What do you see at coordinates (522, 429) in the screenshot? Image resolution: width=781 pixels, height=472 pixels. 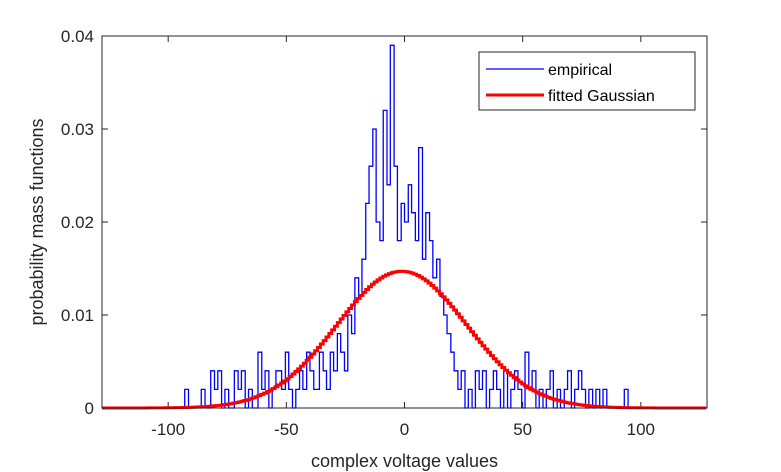 I see `x-tick-label: 50` at bounding box center [522, 429].